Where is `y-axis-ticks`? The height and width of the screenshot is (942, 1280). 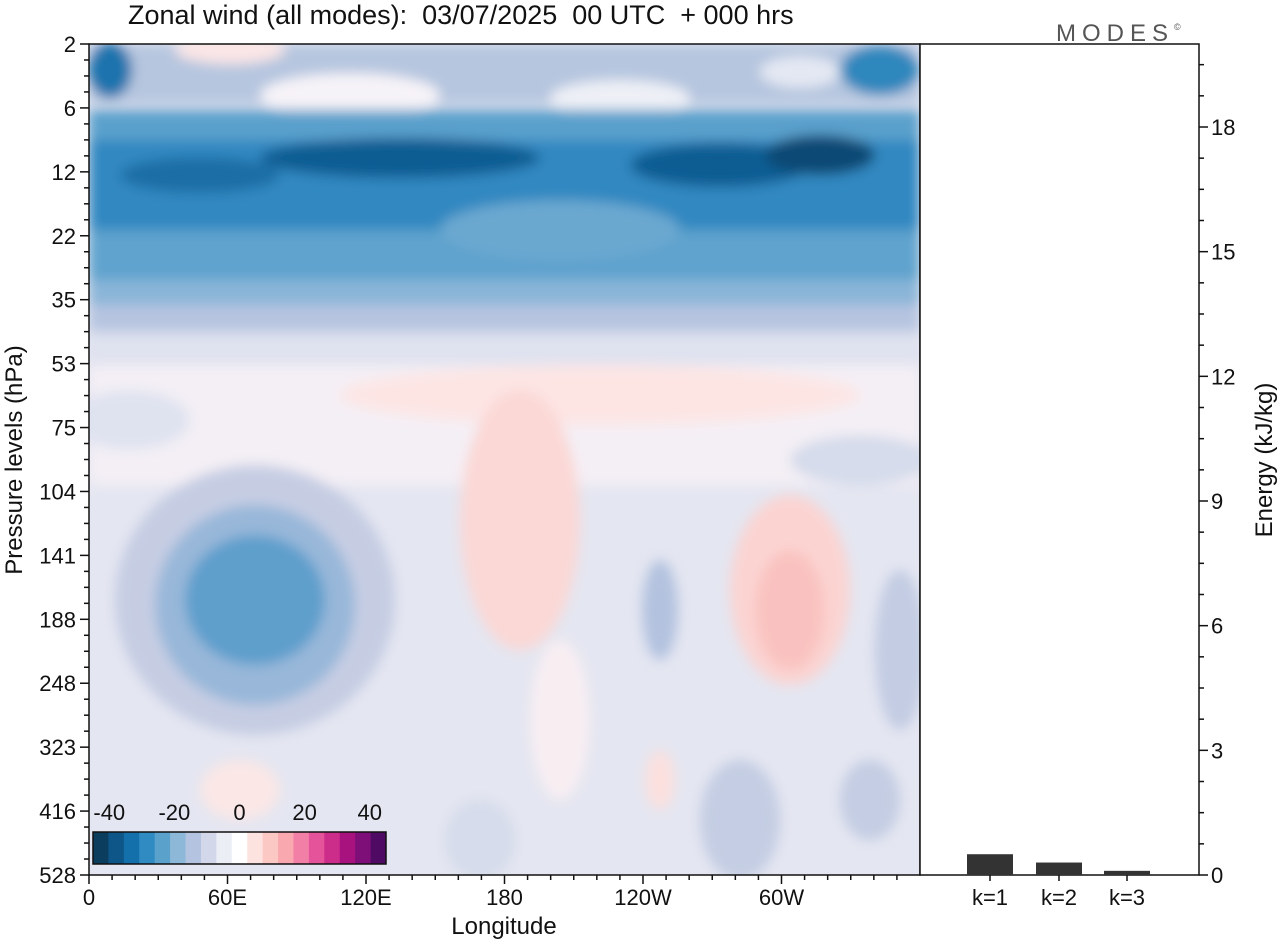 y-axis-ticks is located at coordinates (84, 459).